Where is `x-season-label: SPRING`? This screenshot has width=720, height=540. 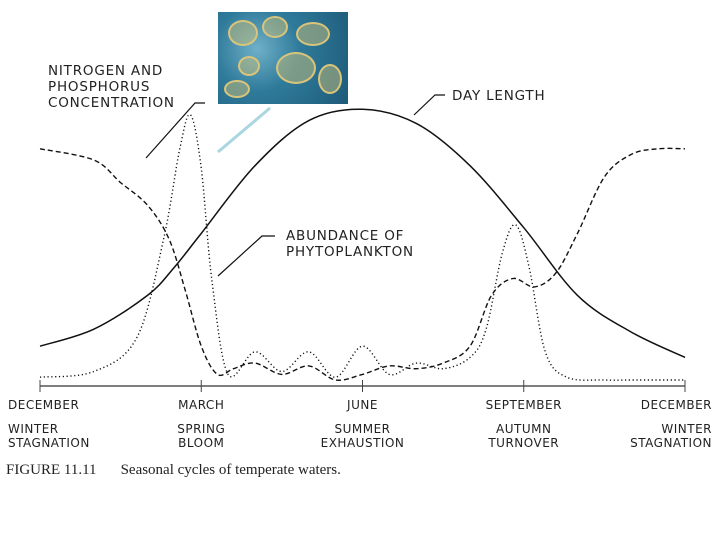 x-season-label: SPRING is located at coordinates (201, 429).